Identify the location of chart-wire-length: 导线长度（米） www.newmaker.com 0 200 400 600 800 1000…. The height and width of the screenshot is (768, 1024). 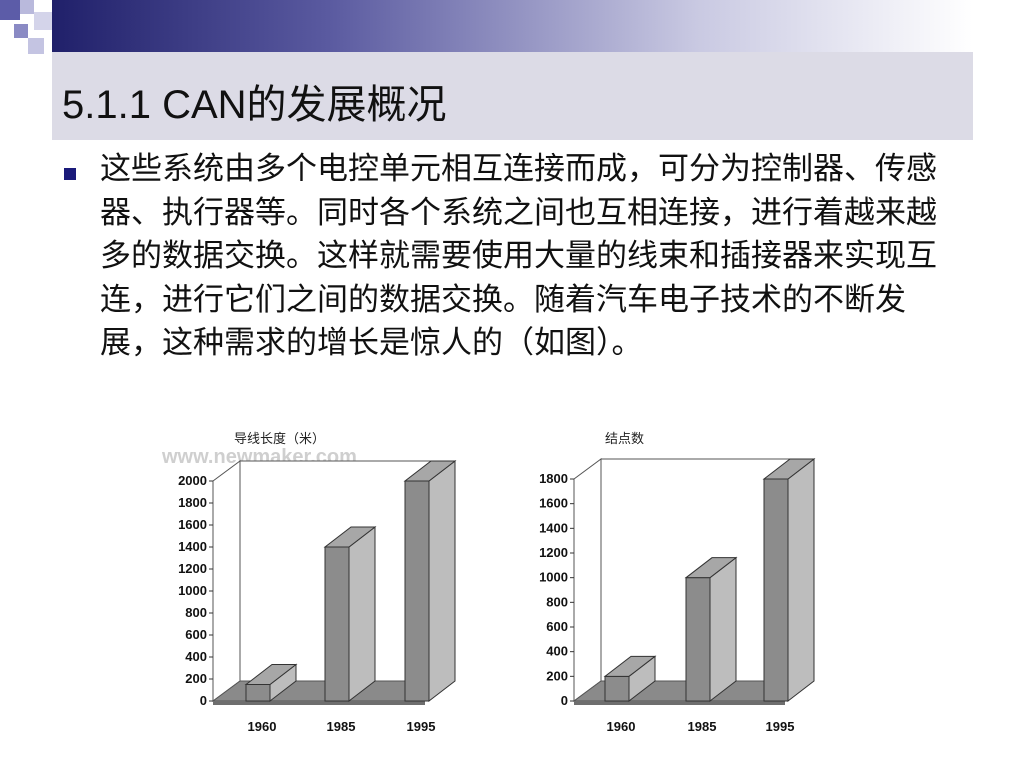
(332, 582).